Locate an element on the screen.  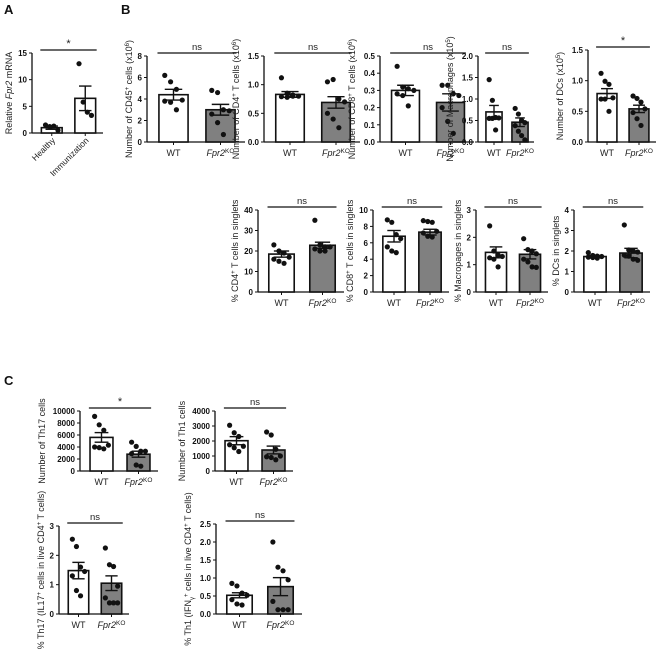
y-axis-label: % DCs in singlets is located at coordinates (556, 250).